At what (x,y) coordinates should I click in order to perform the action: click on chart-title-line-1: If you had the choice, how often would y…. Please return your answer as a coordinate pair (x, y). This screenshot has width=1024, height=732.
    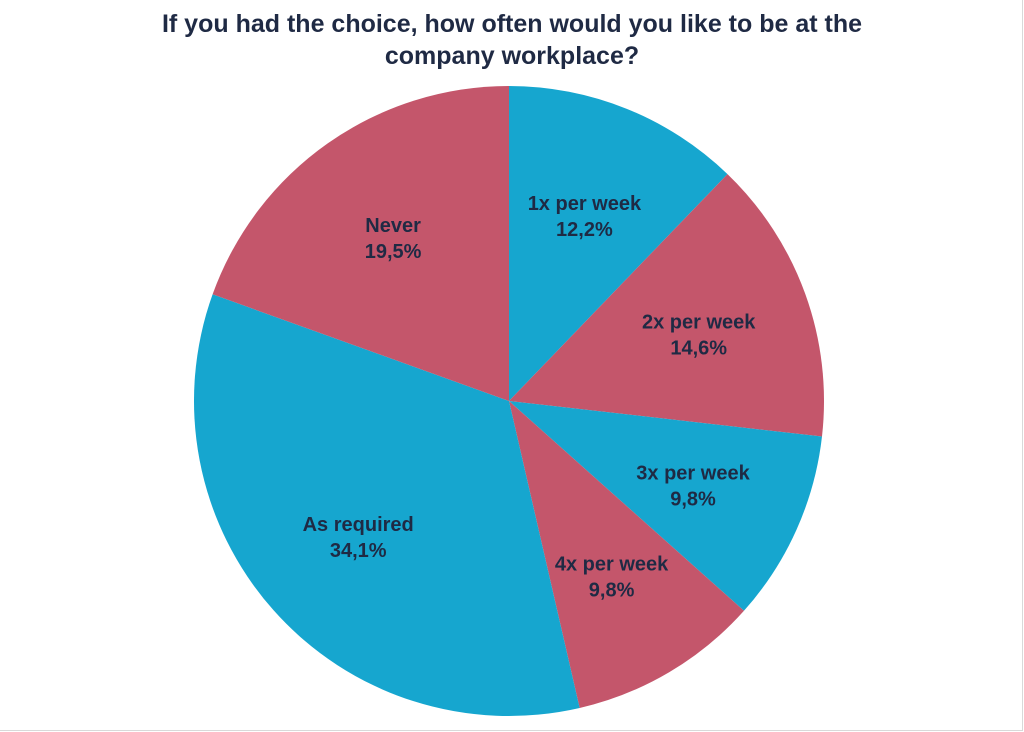
    Looking at the image, I should click on (512, 24).